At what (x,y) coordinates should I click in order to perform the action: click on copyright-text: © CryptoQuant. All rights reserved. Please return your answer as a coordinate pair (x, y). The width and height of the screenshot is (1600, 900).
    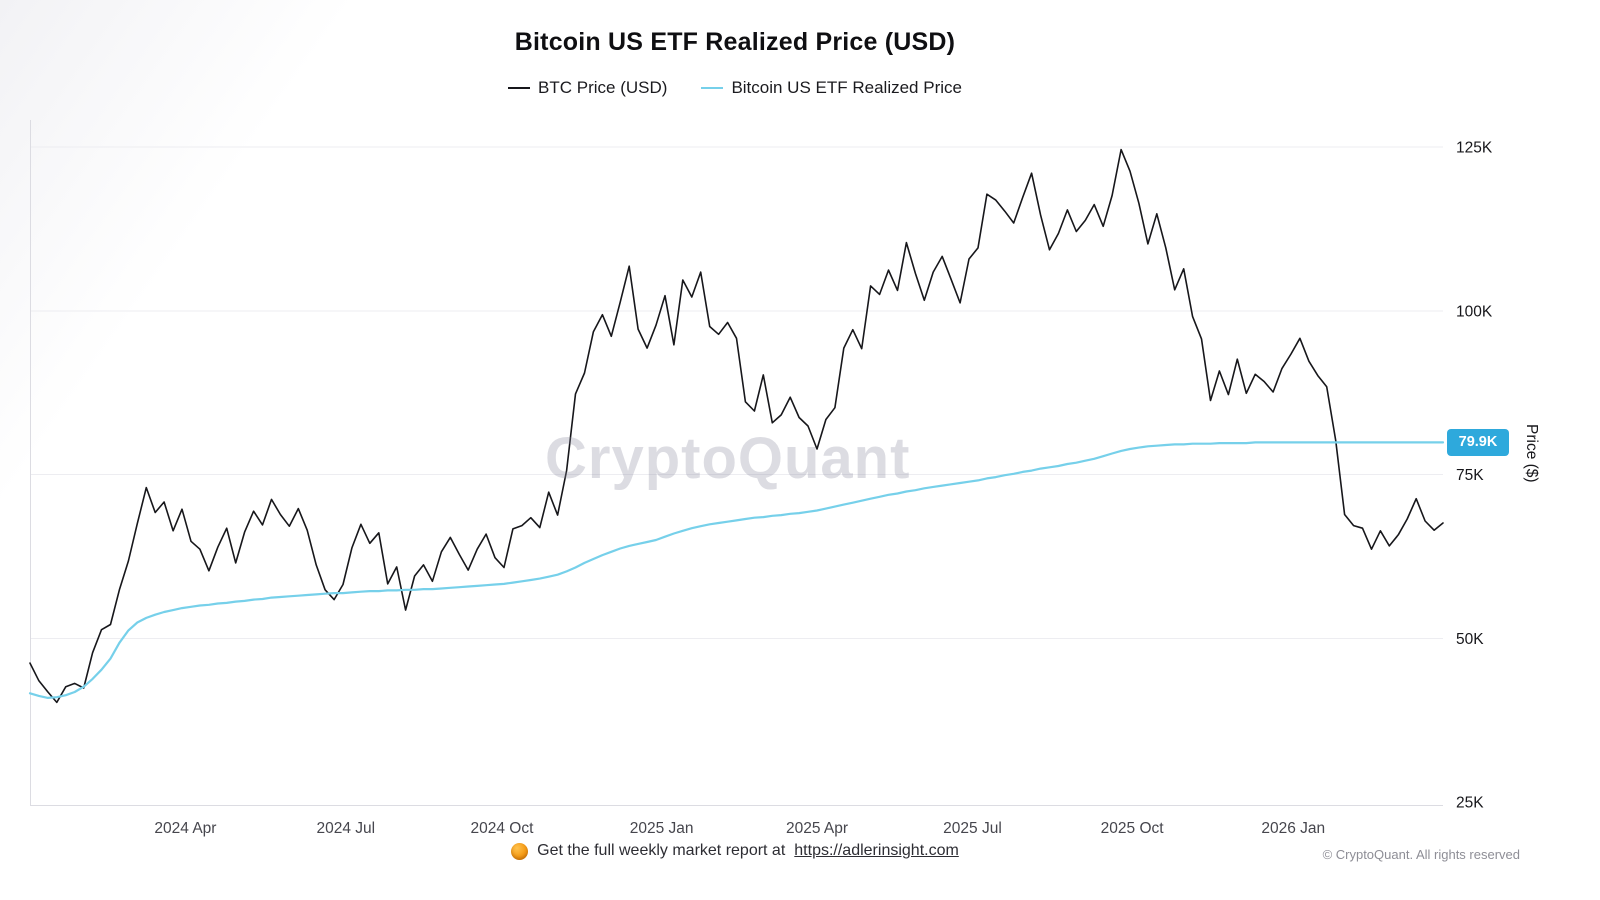
    Looking at the image, I should click on (1421, 854).